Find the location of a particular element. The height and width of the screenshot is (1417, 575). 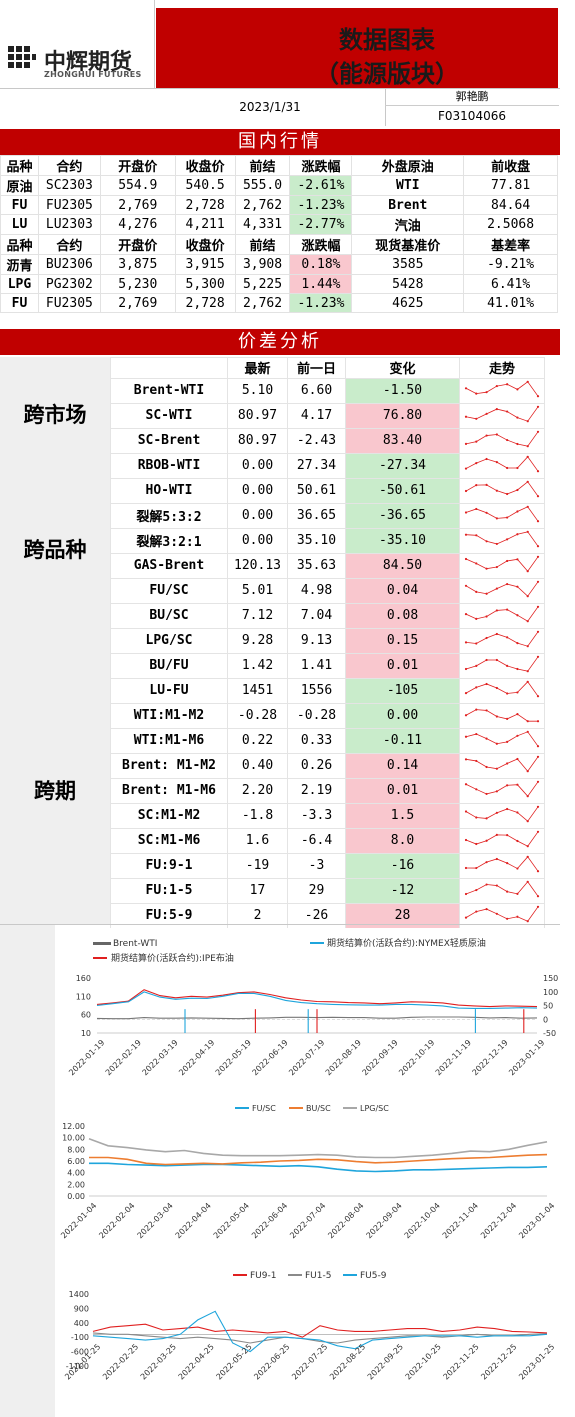

table-cell: FU is located at coordinates (19, 205).